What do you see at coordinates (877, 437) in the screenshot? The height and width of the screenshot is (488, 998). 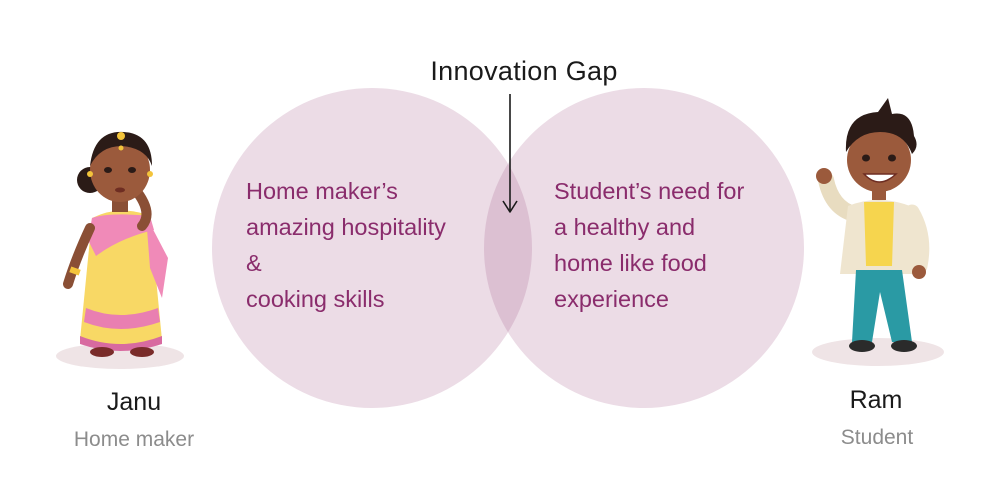 I see `ram-role: Student` at bounding box center [877, 437].